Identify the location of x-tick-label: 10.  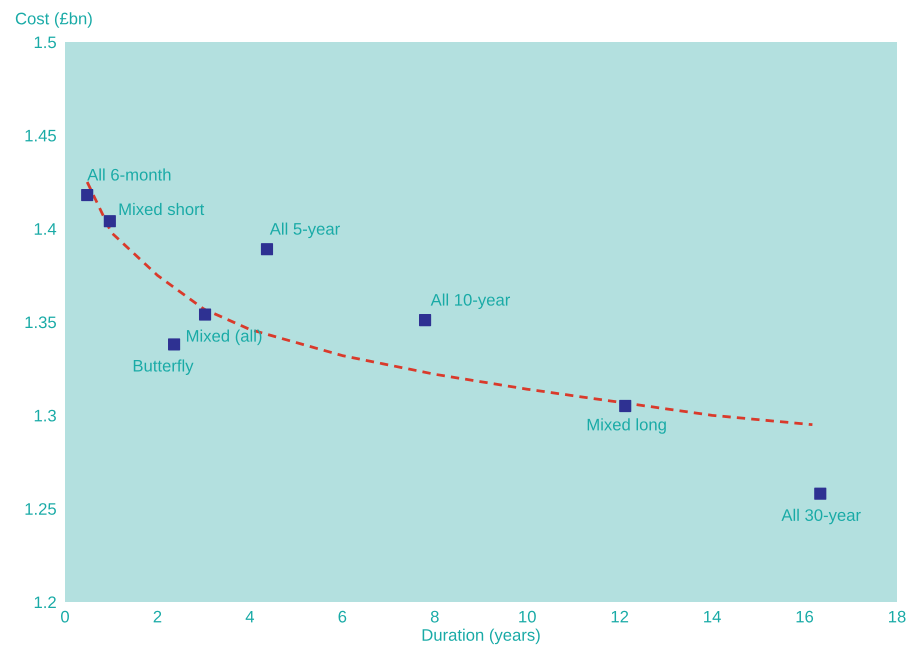
(527, 616).